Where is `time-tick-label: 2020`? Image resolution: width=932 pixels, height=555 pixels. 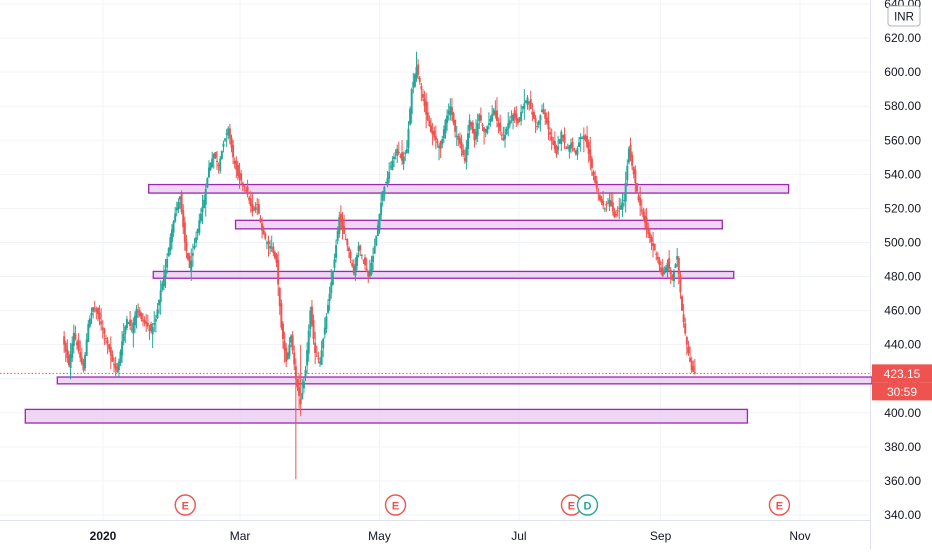 time-tick-label: 2020 is located at coordinates (103, 536).